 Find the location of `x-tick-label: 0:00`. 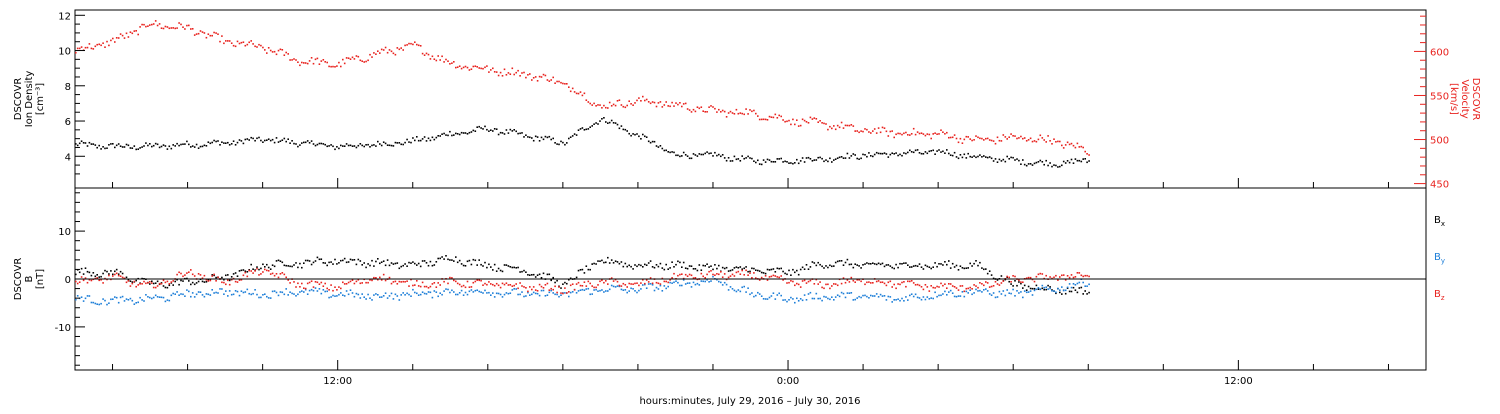

x-tick-label: 0:00 is located at coordinates (788, 381).